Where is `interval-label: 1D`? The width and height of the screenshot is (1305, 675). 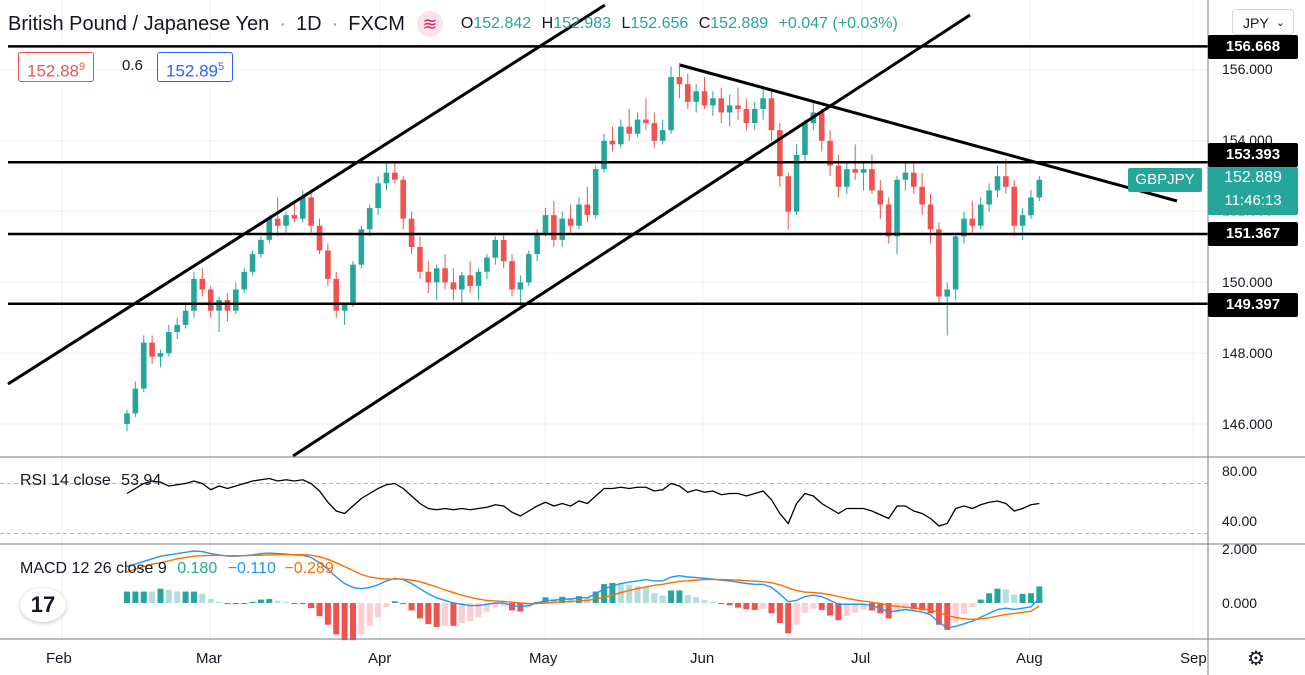
interval-label: 1D is located at coordinates (308, 23).